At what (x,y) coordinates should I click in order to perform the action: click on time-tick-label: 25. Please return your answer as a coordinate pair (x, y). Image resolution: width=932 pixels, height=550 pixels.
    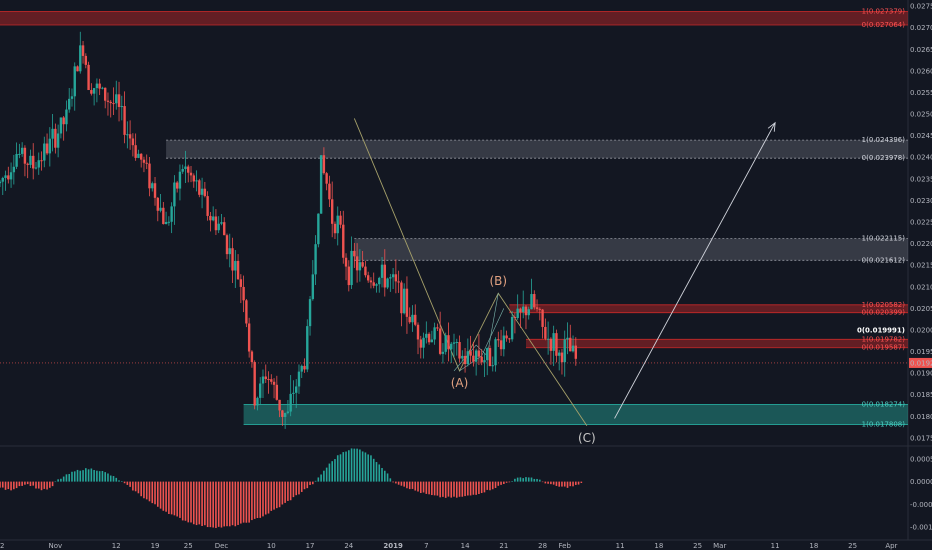
    Looking at the image, I should click on (852, 546).